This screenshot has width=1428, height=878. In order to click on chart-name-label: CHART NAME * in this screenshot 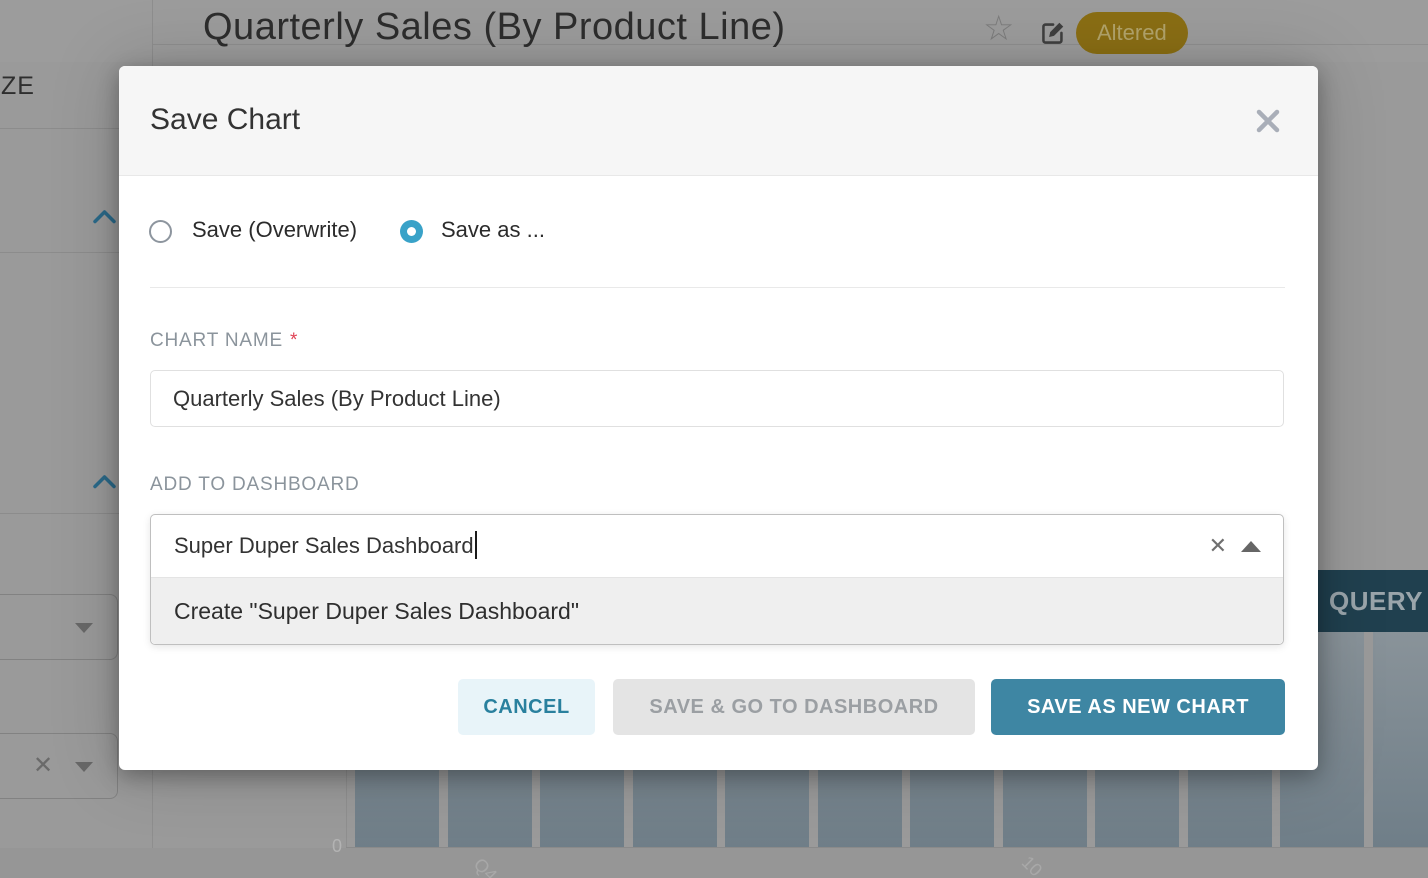, I will do `click(224, 341)`.